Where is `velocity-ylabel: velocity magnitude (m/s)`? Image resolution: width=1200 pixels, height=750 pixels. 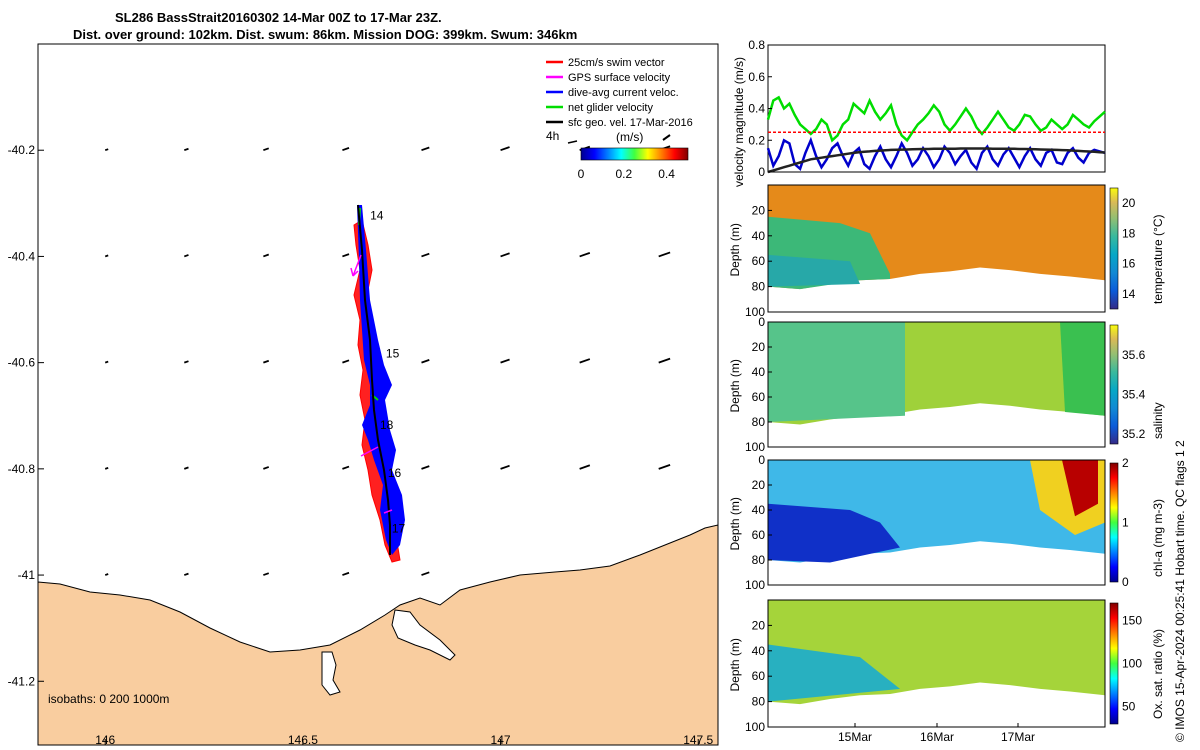
velocity-ylabel: velocity magnitude (m/s) is located at coordinates (739, 122).